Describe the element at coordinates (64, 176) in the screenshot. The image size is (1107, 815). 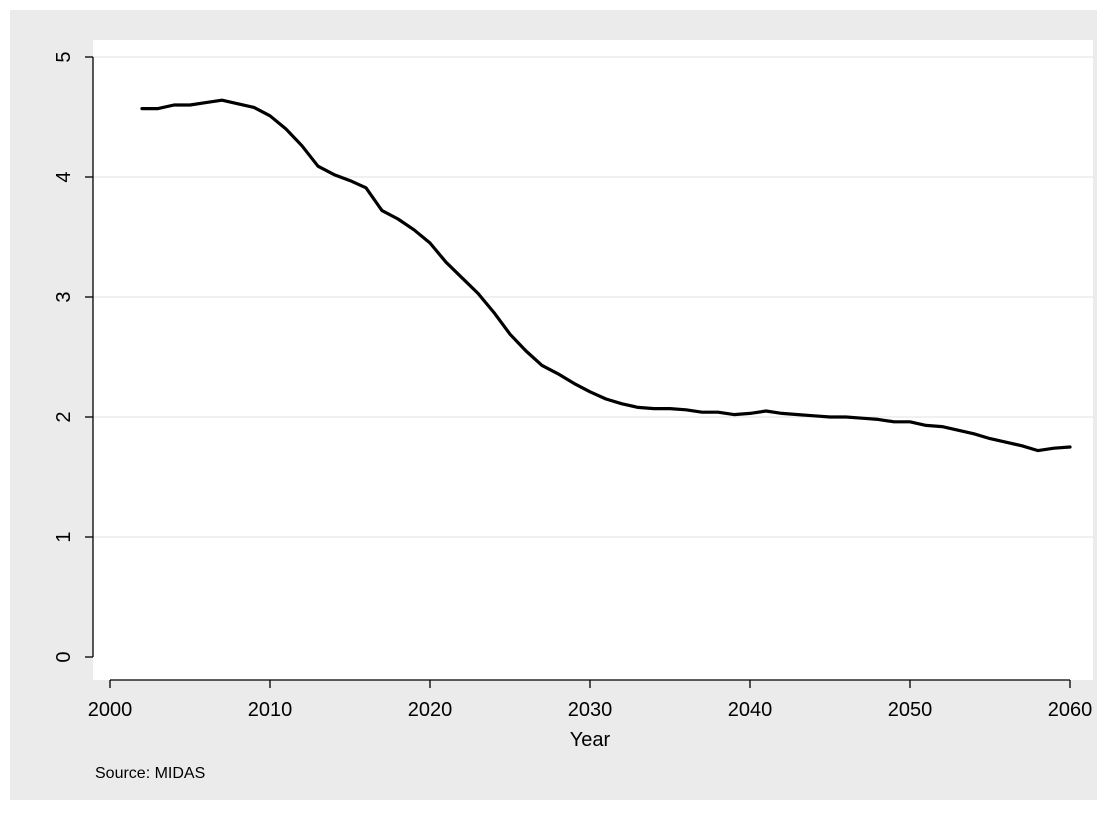
I see `y-tick-label: 4` at that location.